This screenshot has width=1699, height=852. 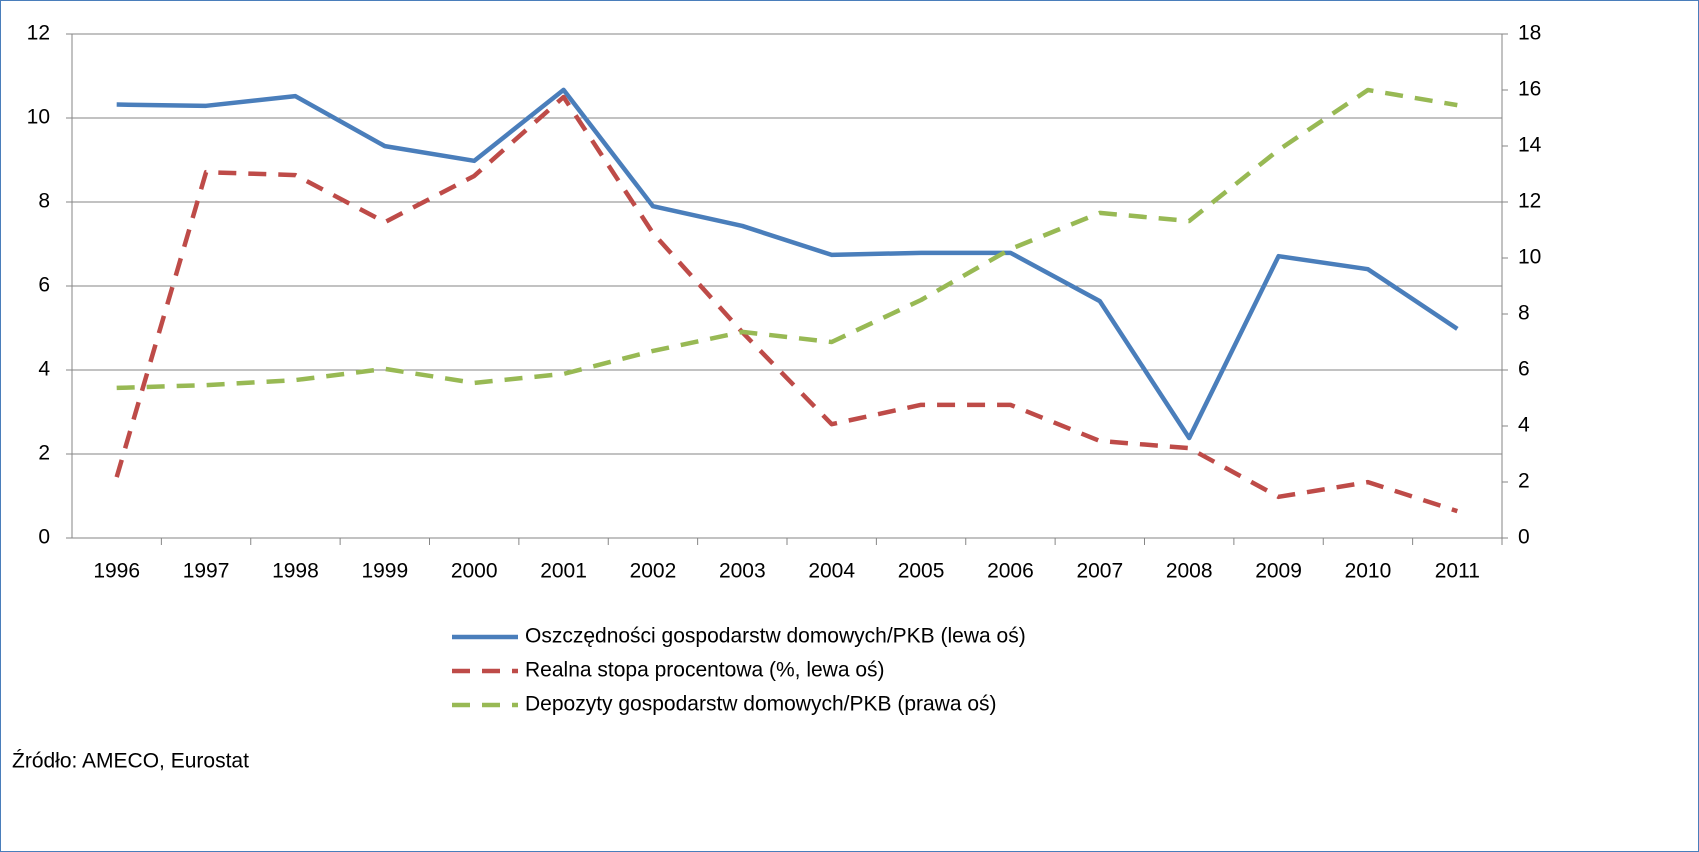 I want to click on x-tick-label: 2004, so click(x=831, y=571).